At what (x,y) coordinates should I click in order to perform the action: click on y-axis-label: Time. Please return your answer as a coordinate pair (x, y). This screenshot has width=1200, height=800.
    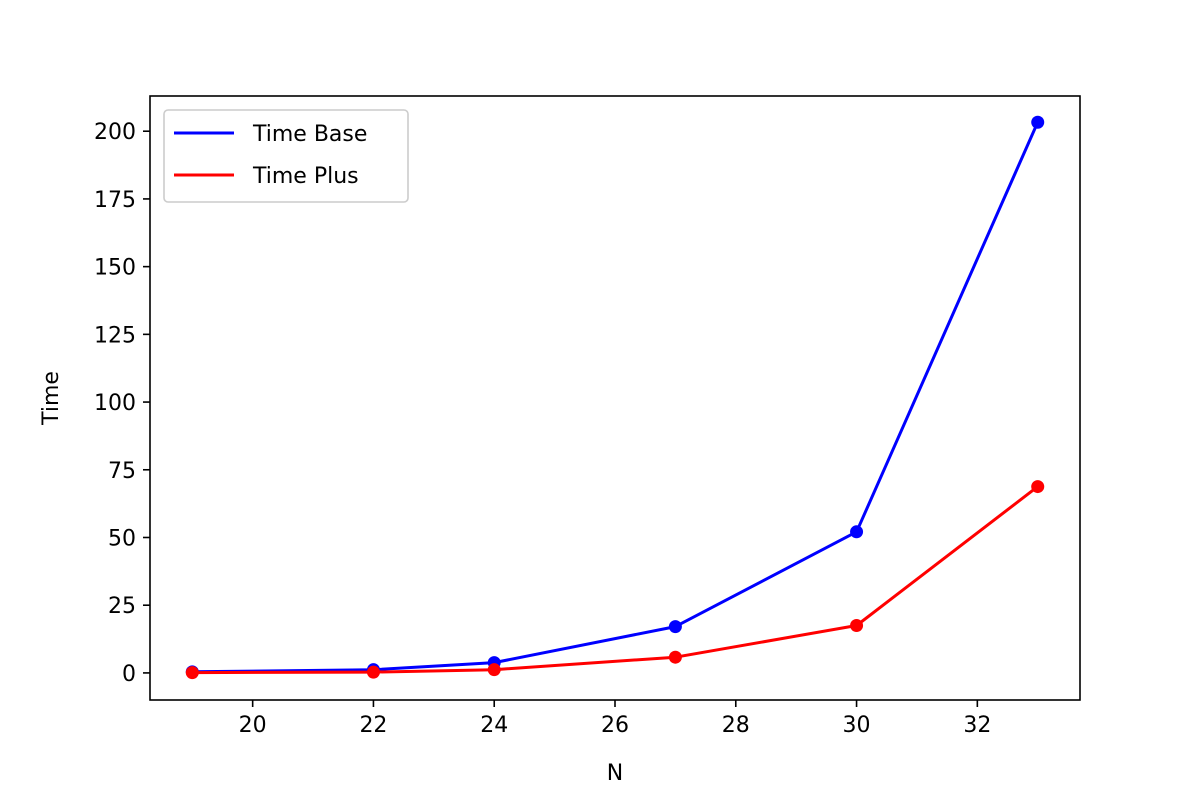
    Looking at the image, I should click on (51, 398).